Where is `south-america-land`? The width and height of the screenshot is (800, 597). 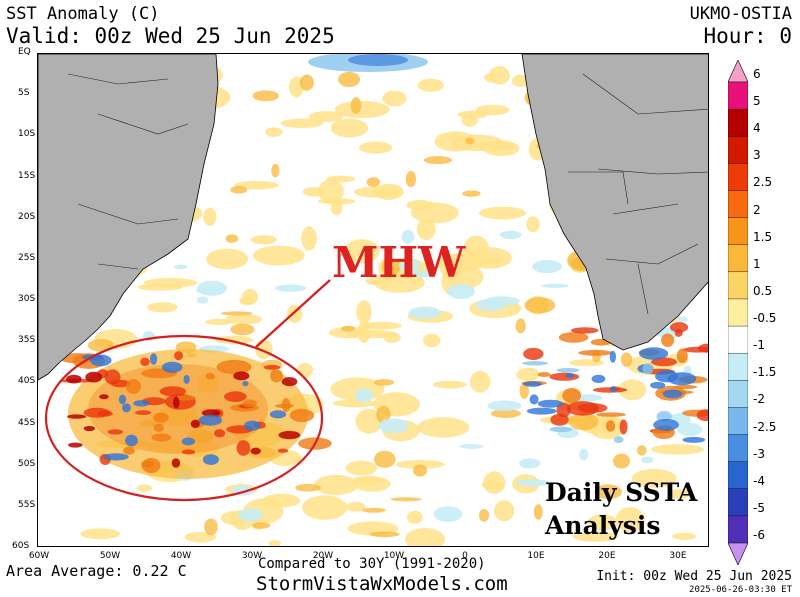
south-america-land is located at coordinates (128, 217).